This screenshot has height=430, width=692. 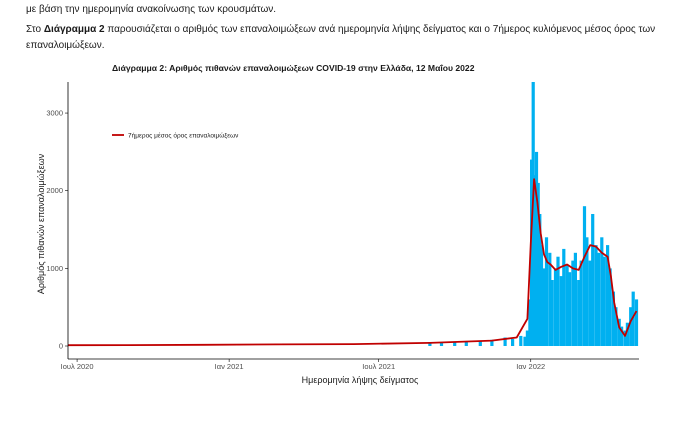 I want to click on x-axis-title: Ημερομηνία λήψης δείγματος, so click(x=360, y=380).